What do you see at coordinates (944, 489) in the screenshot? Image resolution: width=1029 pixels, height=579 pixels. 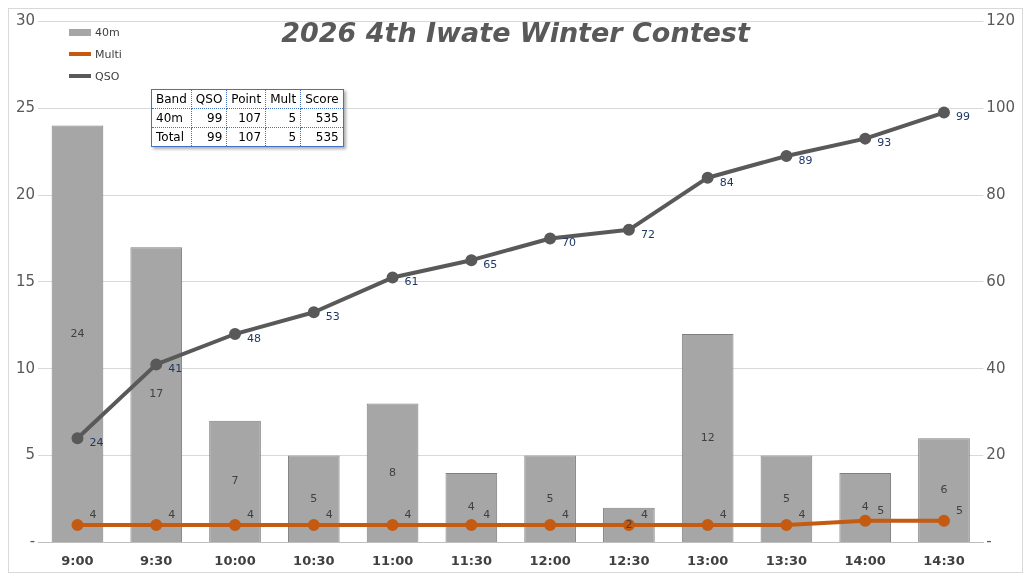 I see `data-label: 6` at bounding box center [944, 489].